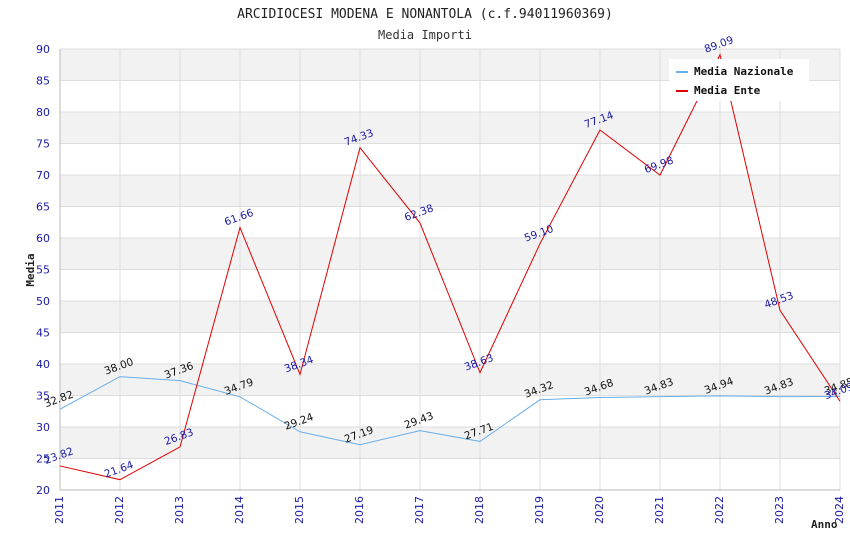  I want to click on x-tick-label: 2018, so click(479, 510).